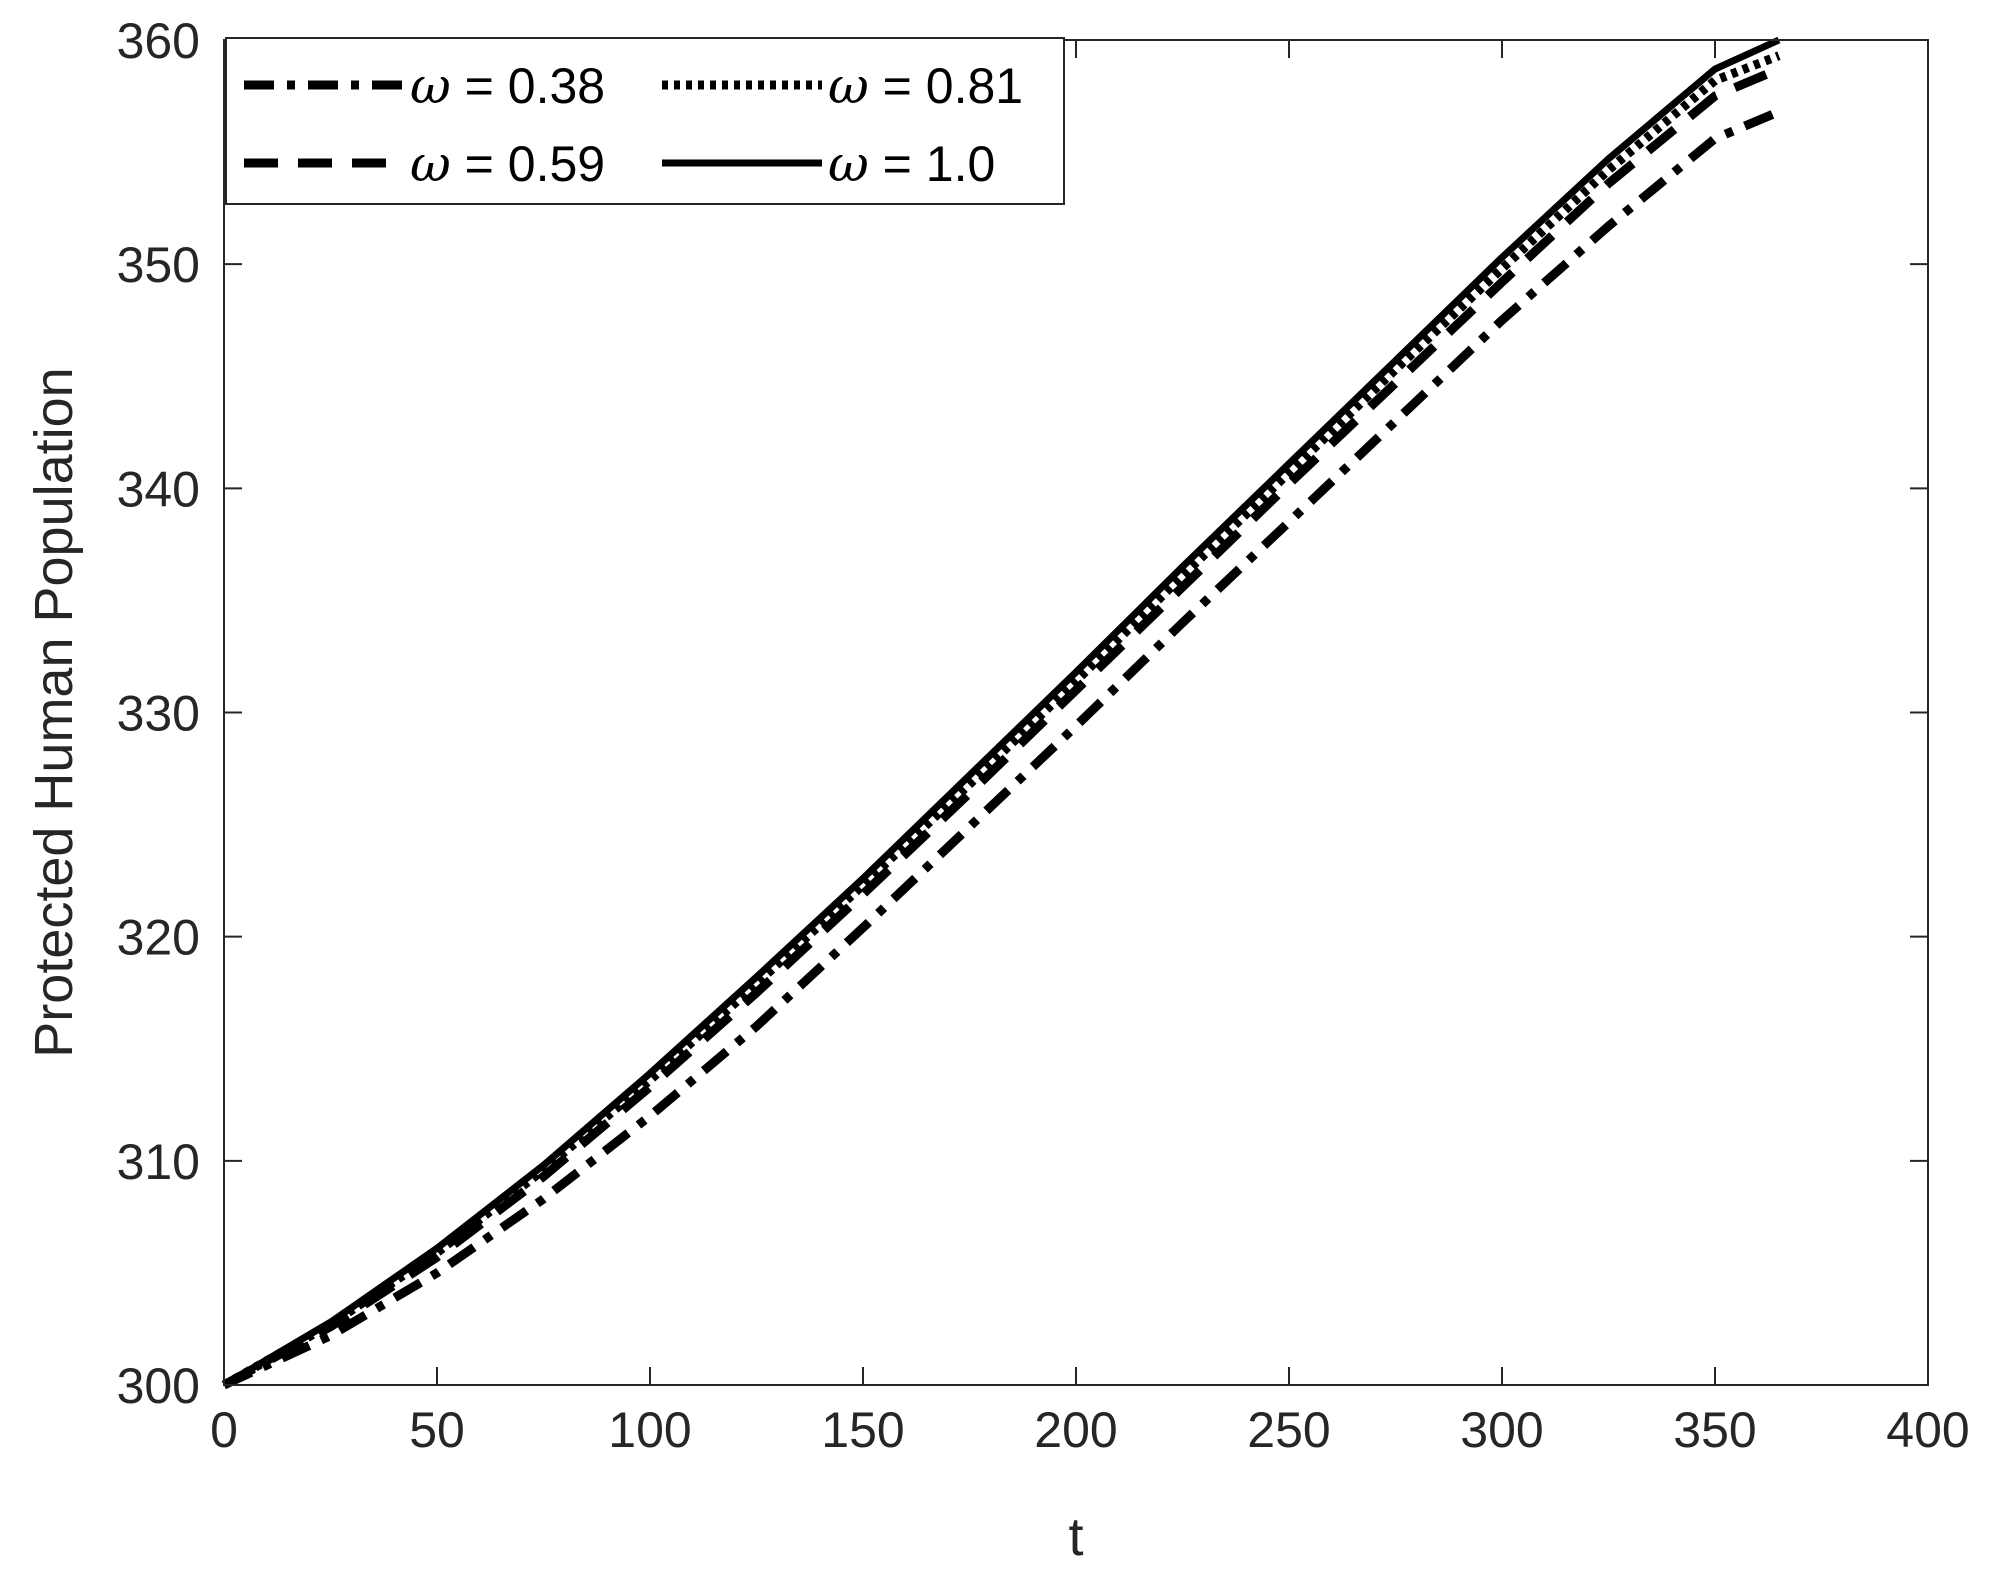 Image resolution: width=1989 pixels, height=1587 pixels. I want to click on legend-box, so click(645, 121).